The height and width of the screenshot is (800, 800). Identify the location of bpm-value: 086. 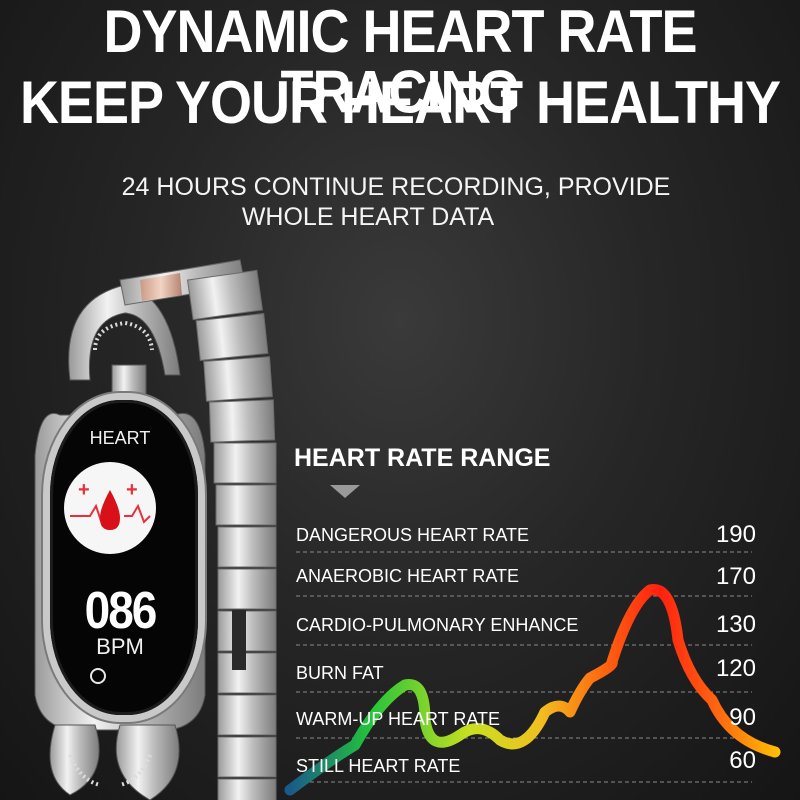
(121, 610).